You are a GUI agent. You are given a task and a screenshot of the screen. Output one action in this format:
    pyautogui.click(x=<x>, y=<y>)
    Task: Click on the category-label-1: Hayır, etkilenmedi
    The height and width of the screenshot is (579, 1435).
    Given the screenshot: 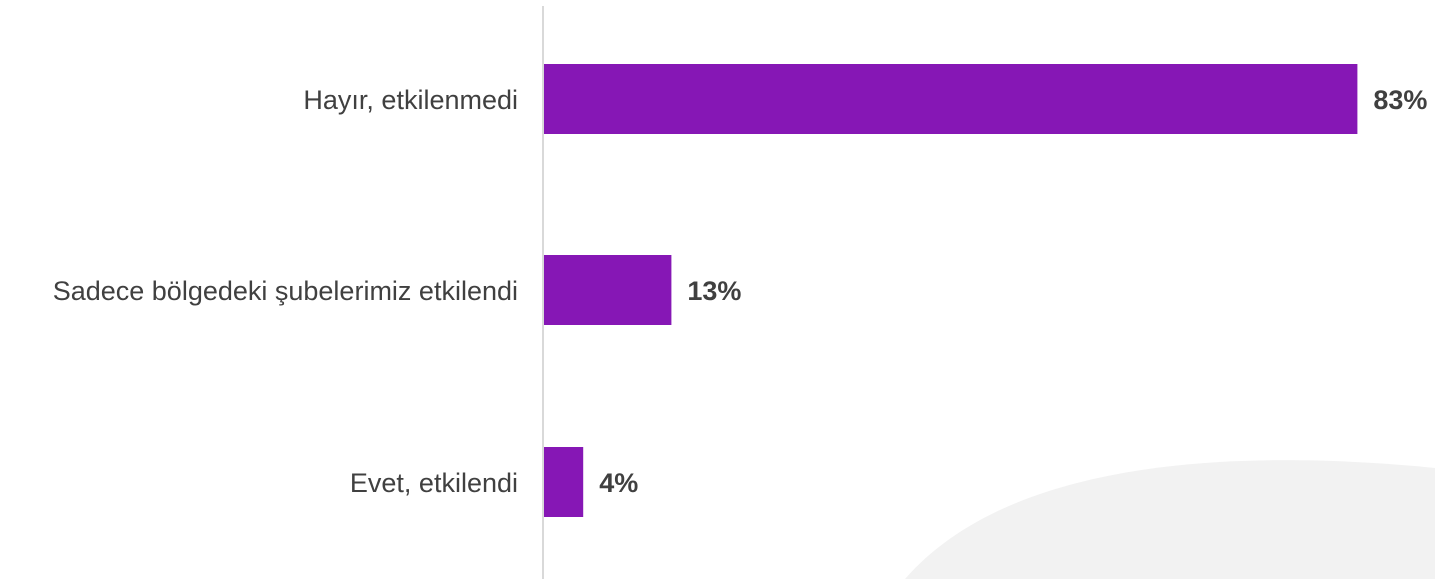 What is the action you would take?
    pyautogui.click(x=410, y=100)
    